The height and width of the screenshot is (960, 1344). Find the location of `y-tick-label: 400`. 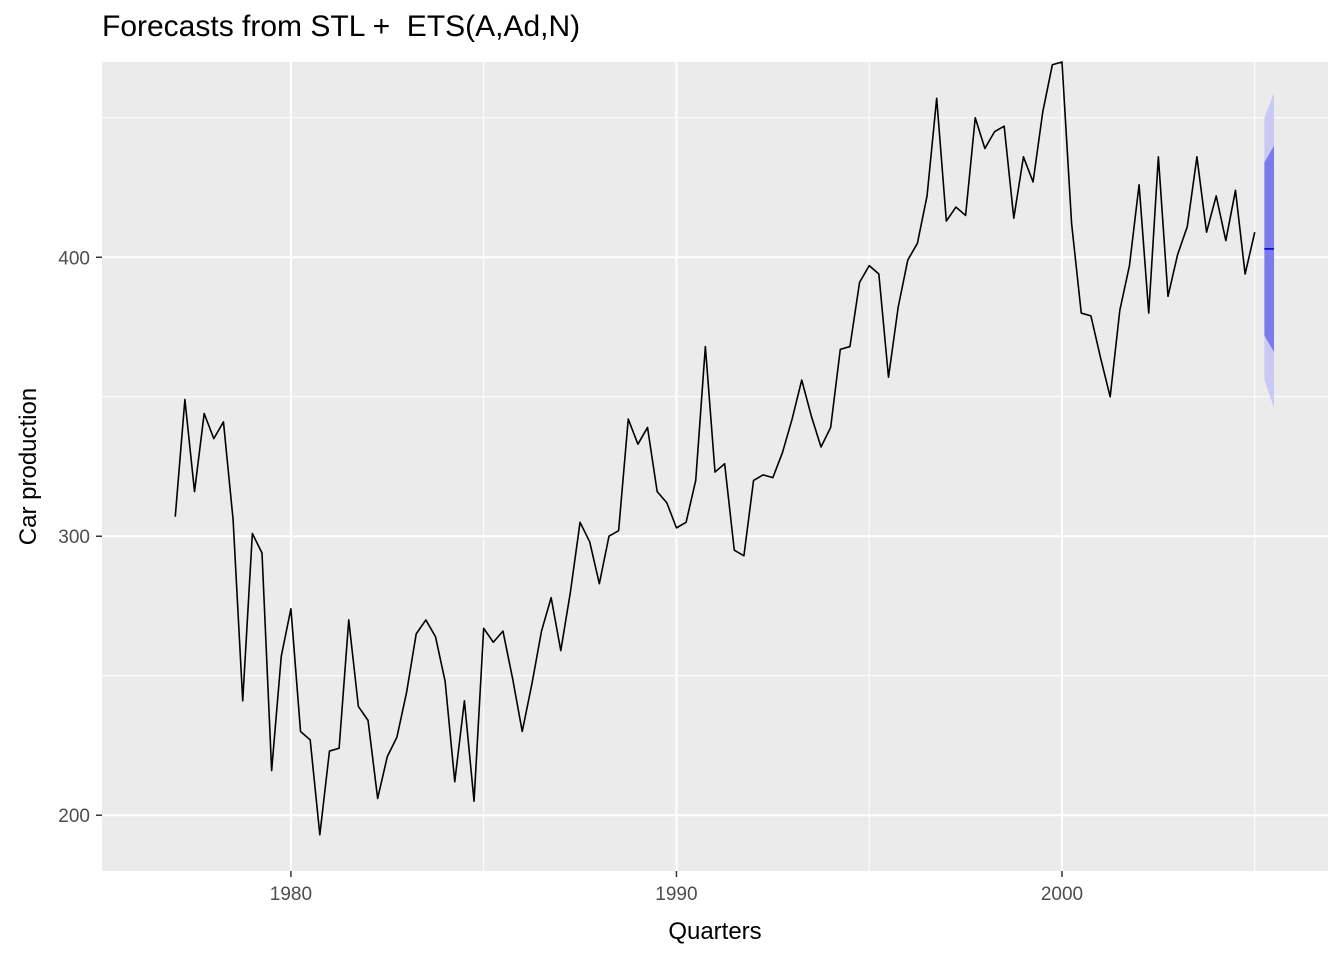

y-tick-label: 400 is located at coordinates (74, 258).